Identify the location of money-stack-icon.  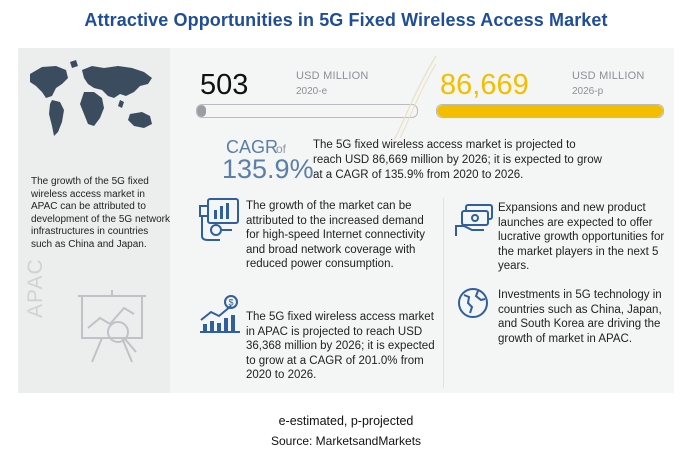
(474, 220).